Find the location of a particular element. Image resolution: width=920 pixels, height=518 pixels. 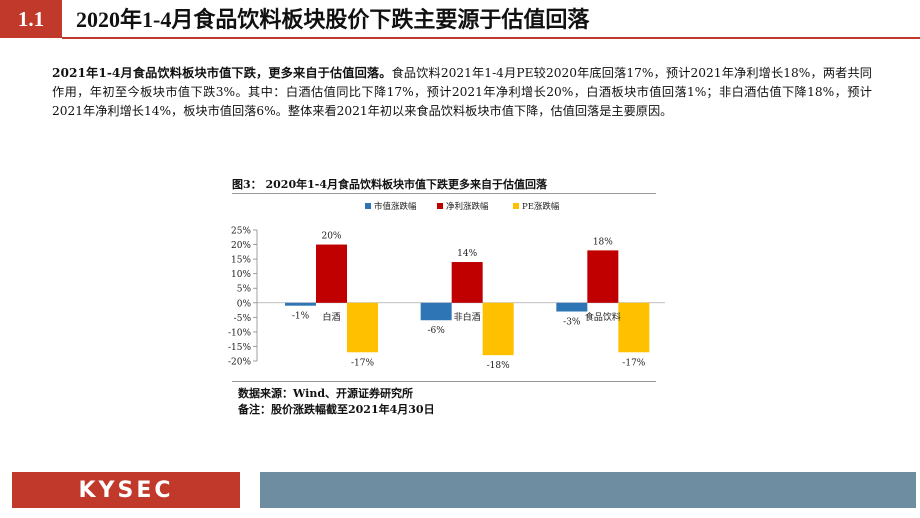

category-label: 白酒 is located at coordinates (331, 317).